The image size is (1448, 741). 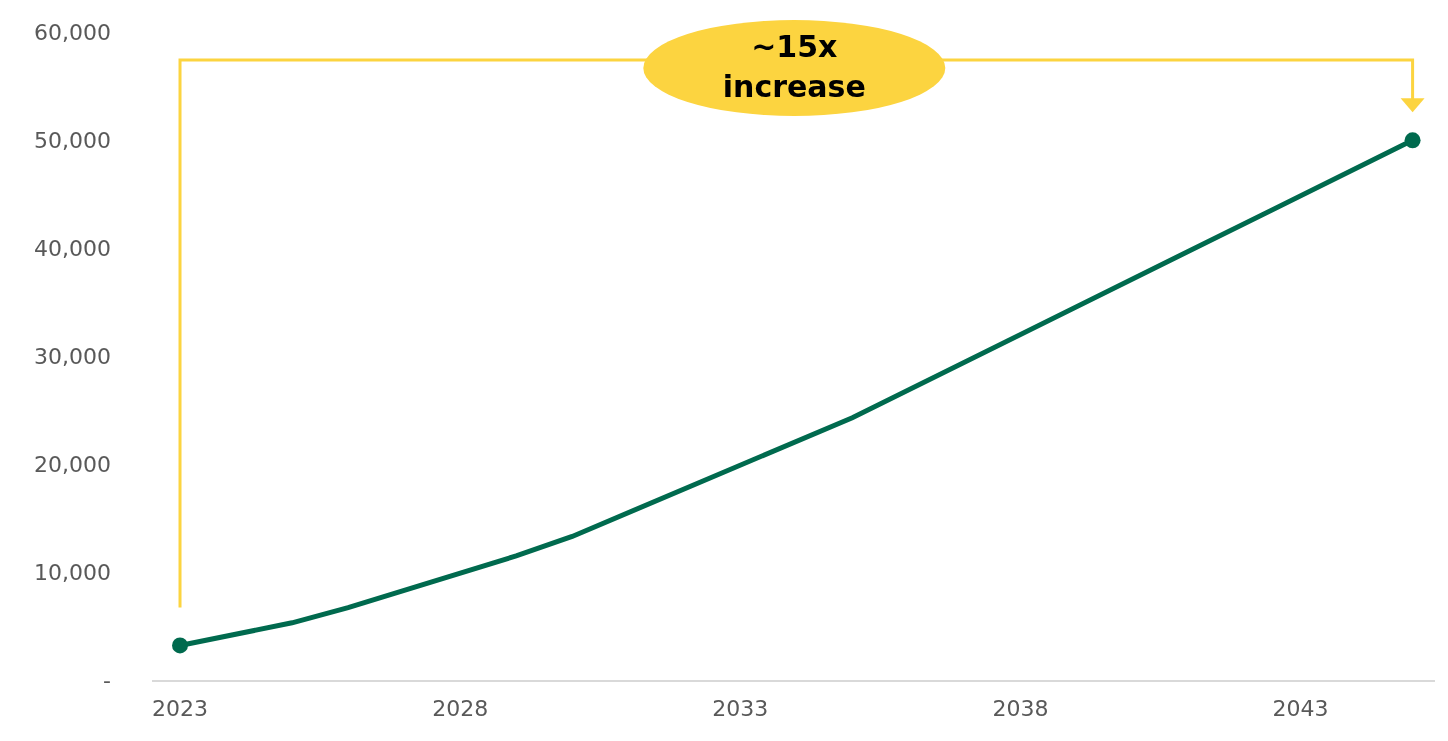 I want to click on y-tick-label: 30,000, so click(x=72, y=356).